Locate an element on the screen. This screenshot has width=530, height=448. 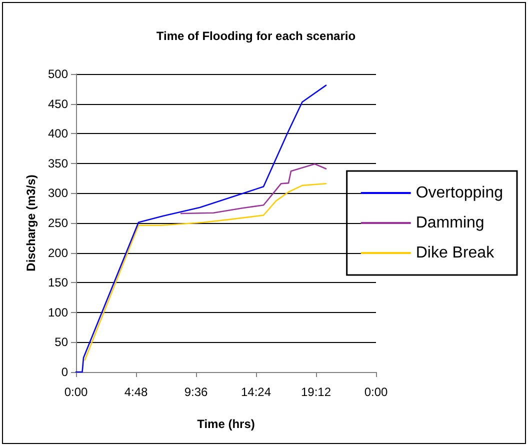
x-tick-label: 14:24 is located at coordinates (256, 392).